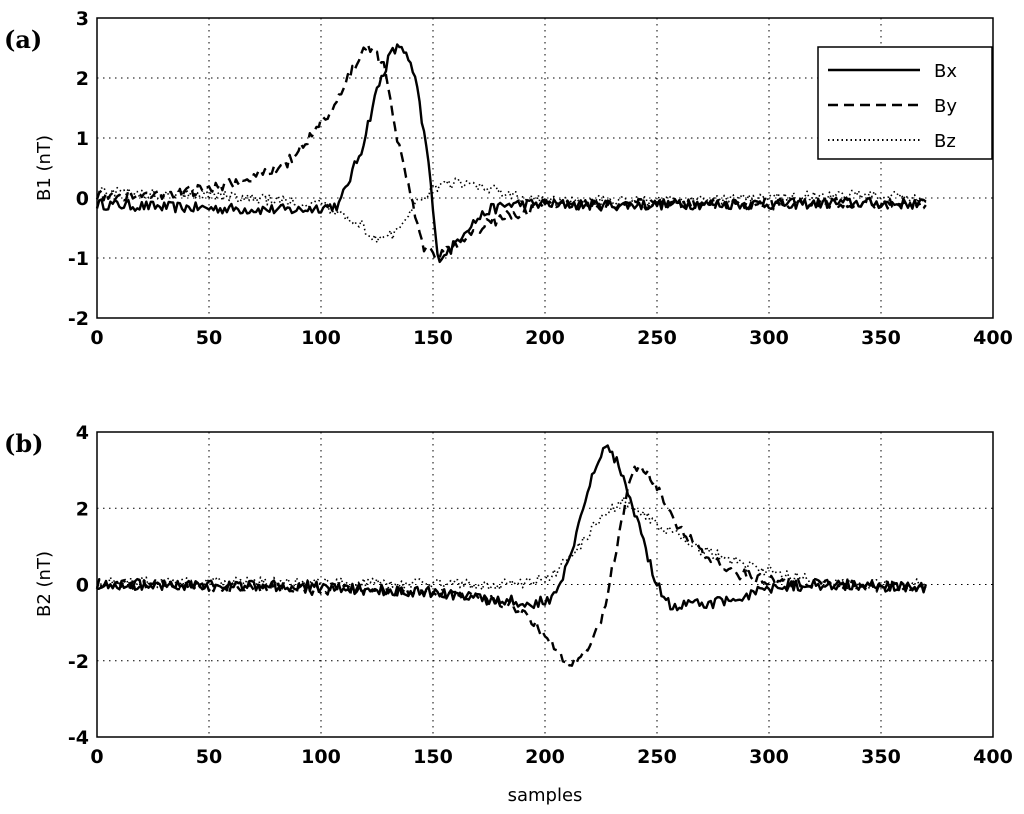 This screenshot has width=1024, height=814. I want to click on y-tick-label: 4, so click(82, 433).